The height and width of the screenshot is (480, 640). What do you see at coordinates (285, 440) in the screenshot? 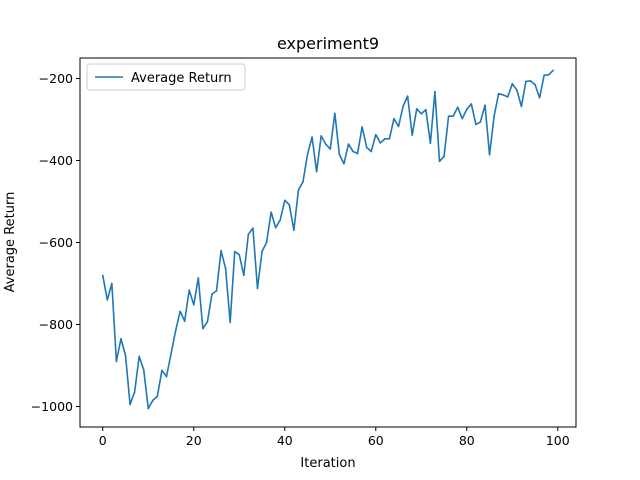
I see `x-tick-label: 40` at bounding box center [285, 440].